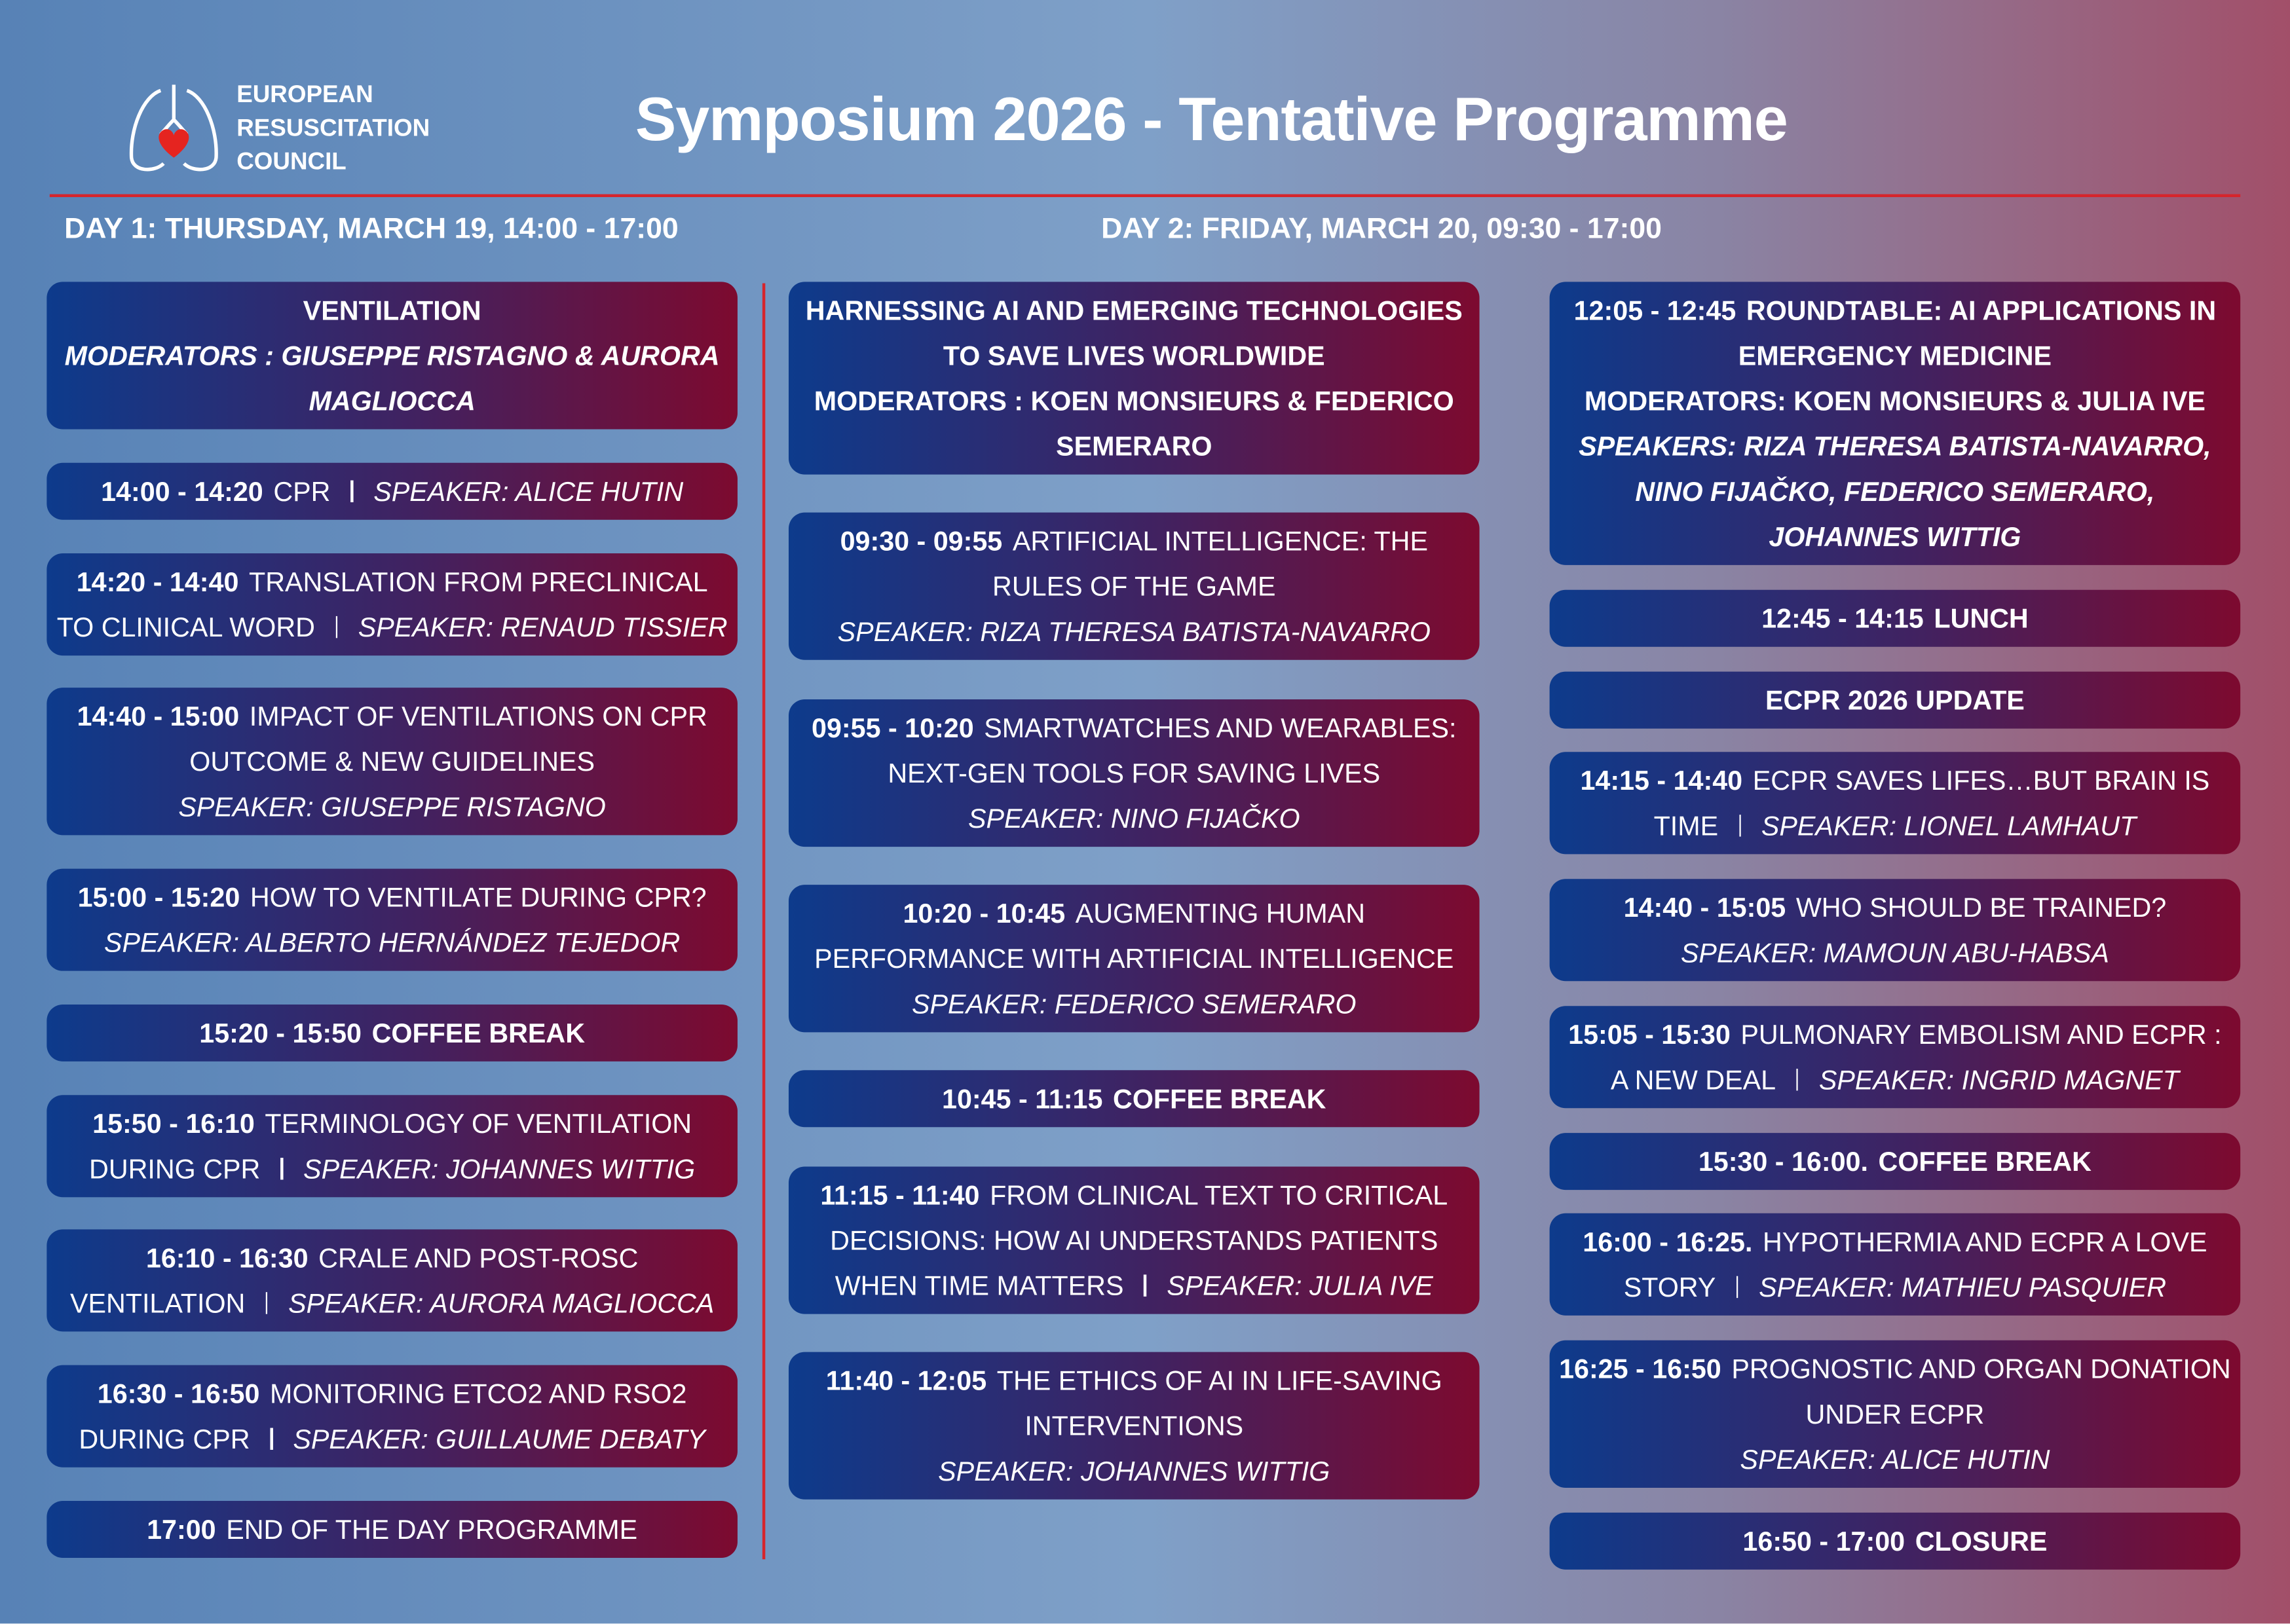  Describe the element at coordinates (529, 491) in the screenshot. I see `speaker: SPEAKER: ALICE HUTIN` at that location.